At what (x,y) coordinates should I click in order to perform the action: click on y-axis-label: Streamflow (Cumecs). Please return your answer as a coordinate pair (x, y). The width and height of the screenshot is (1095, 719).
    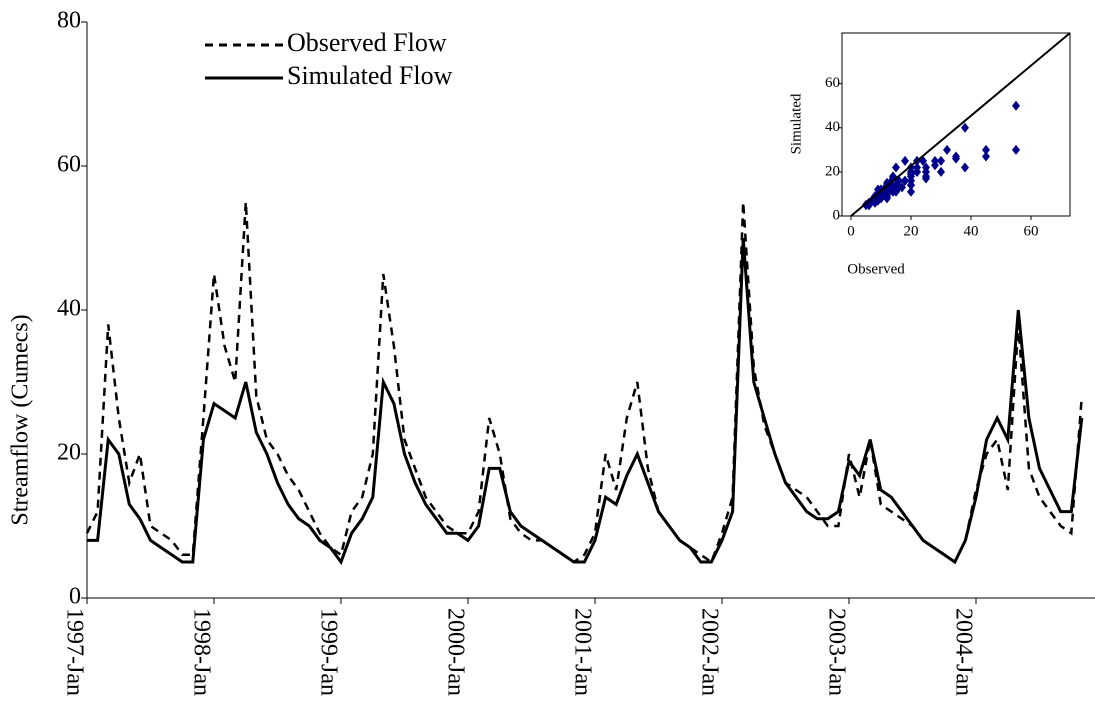
    Looking at the image, I should click on (21, 419).